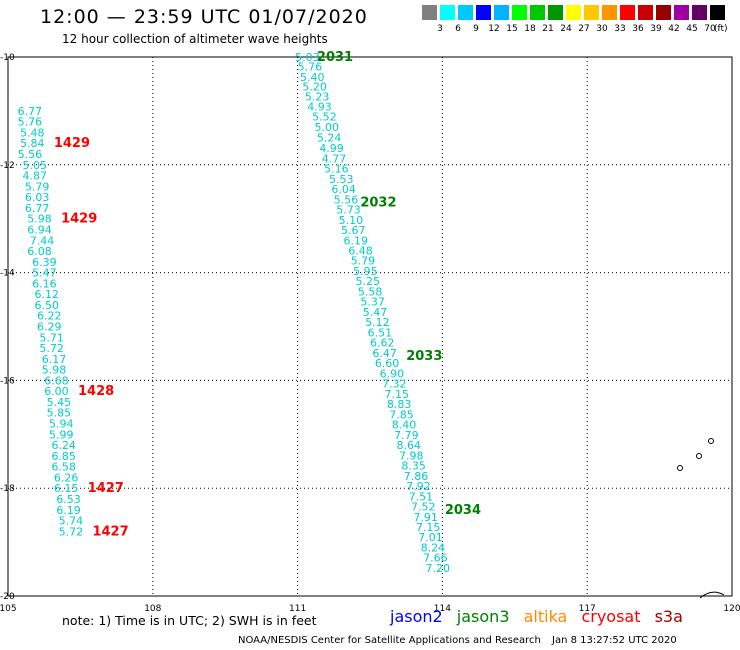 The image size is (740, 650). What do you see at coordinates (34, 176) in the screenshot?
I see `data-point-label: 4.87` at bounding box center [34, 176].